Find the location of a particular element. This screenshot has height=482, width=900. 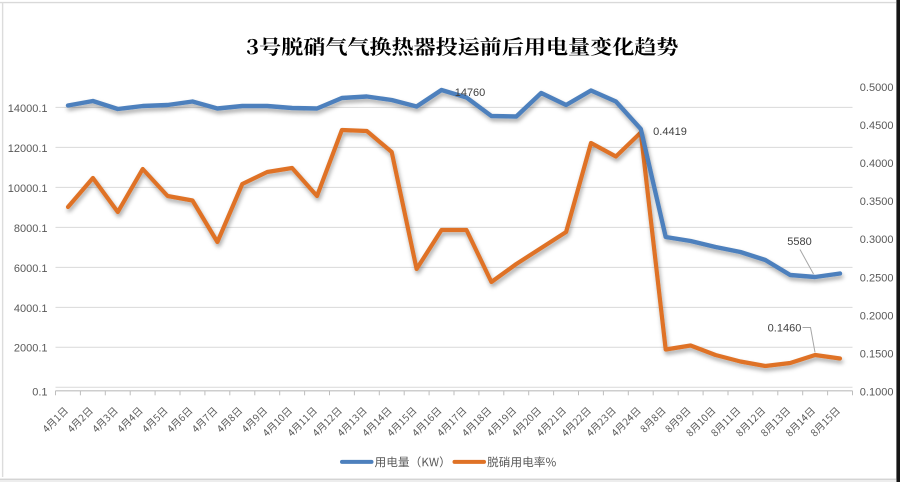

svg-text: 0.1 is located at coordinates (39, 392).